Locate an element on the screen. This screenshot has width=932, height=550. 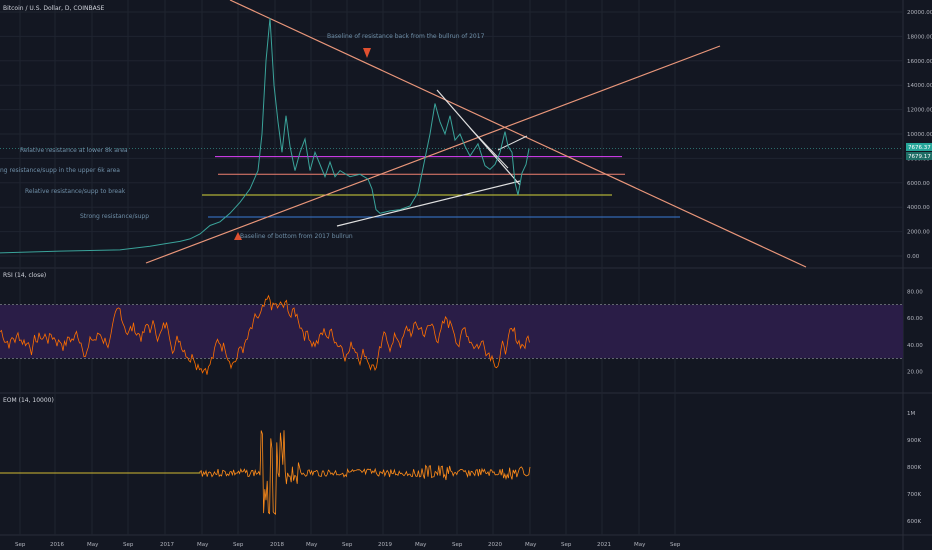
price-tag-2: 7679.17 is located at coordinates (919, 157).